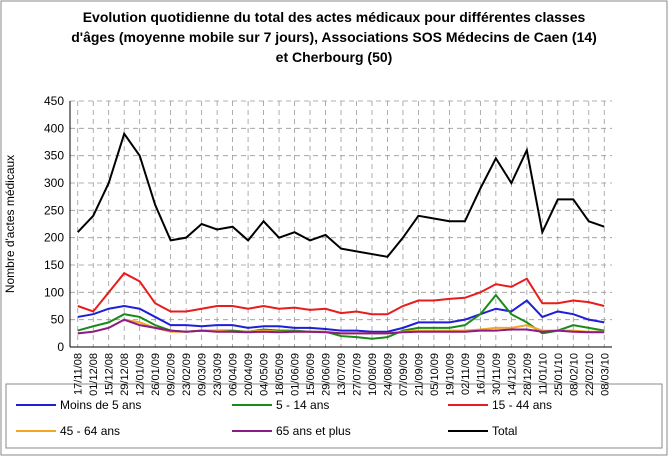  Describe the element at coordinates (388, 374) in the screenshot. I see `x-tick-label: 24/08/09` at that location.